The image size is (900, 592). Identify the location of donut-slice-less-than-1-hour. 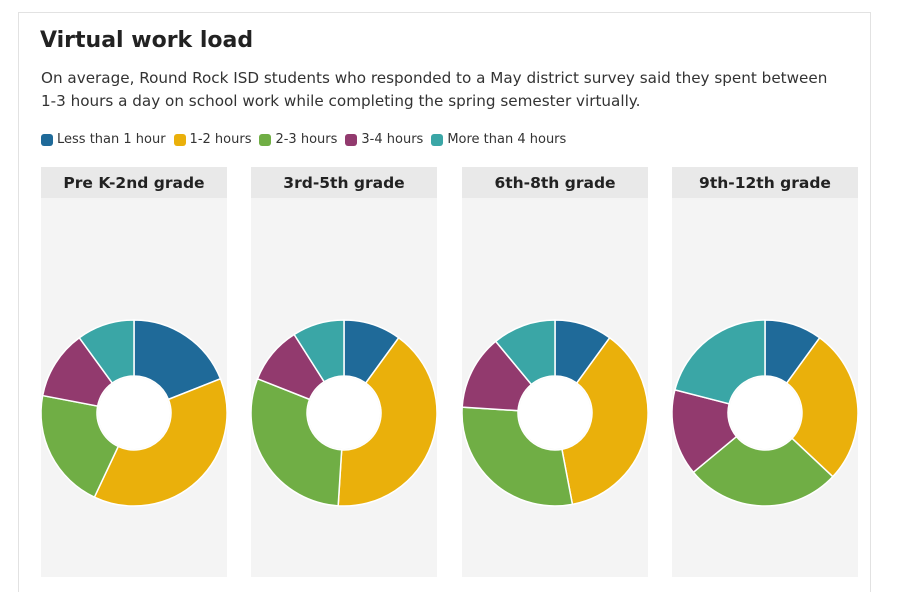
(177, 360).